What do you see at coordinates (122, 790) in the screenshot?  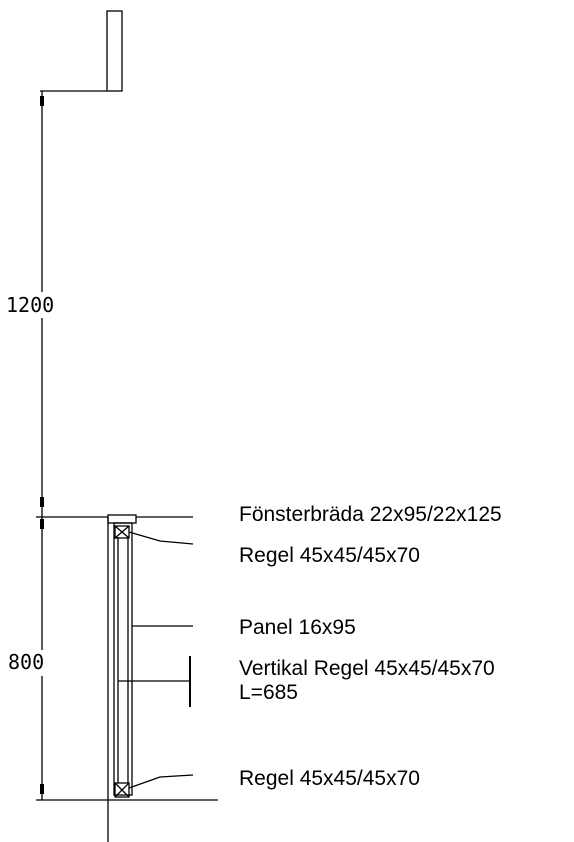 I see `rail-bottom-box` at bounding box center [122, 790].